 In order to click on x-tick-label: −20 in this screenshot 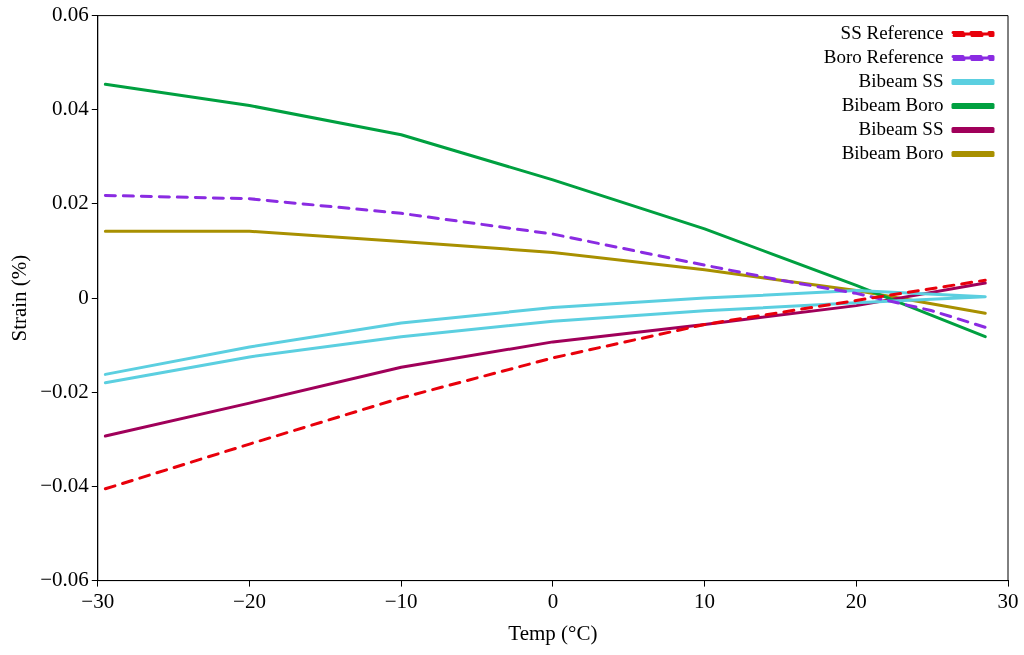, I will do `click(249, 600)`.